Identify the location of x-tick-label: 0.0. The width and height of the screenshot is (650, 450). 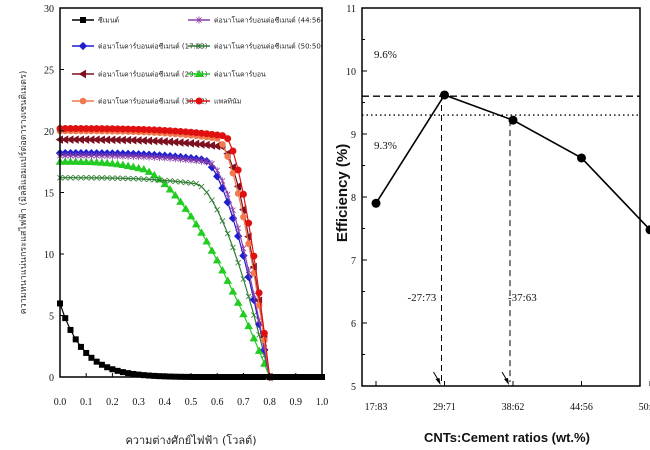
(60, 402).